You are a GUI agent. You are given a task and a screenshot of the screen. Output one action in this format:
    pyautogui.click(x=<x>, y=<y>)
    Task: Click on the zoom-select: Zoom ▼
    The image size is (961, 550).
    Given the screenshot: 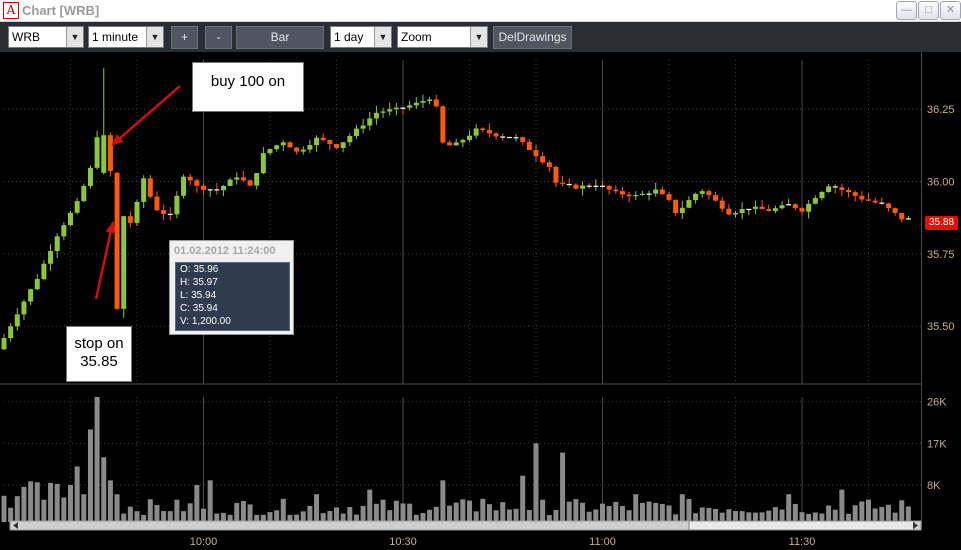 What is the action you would take?
    pyautogui.click(x=442, y=37)
    